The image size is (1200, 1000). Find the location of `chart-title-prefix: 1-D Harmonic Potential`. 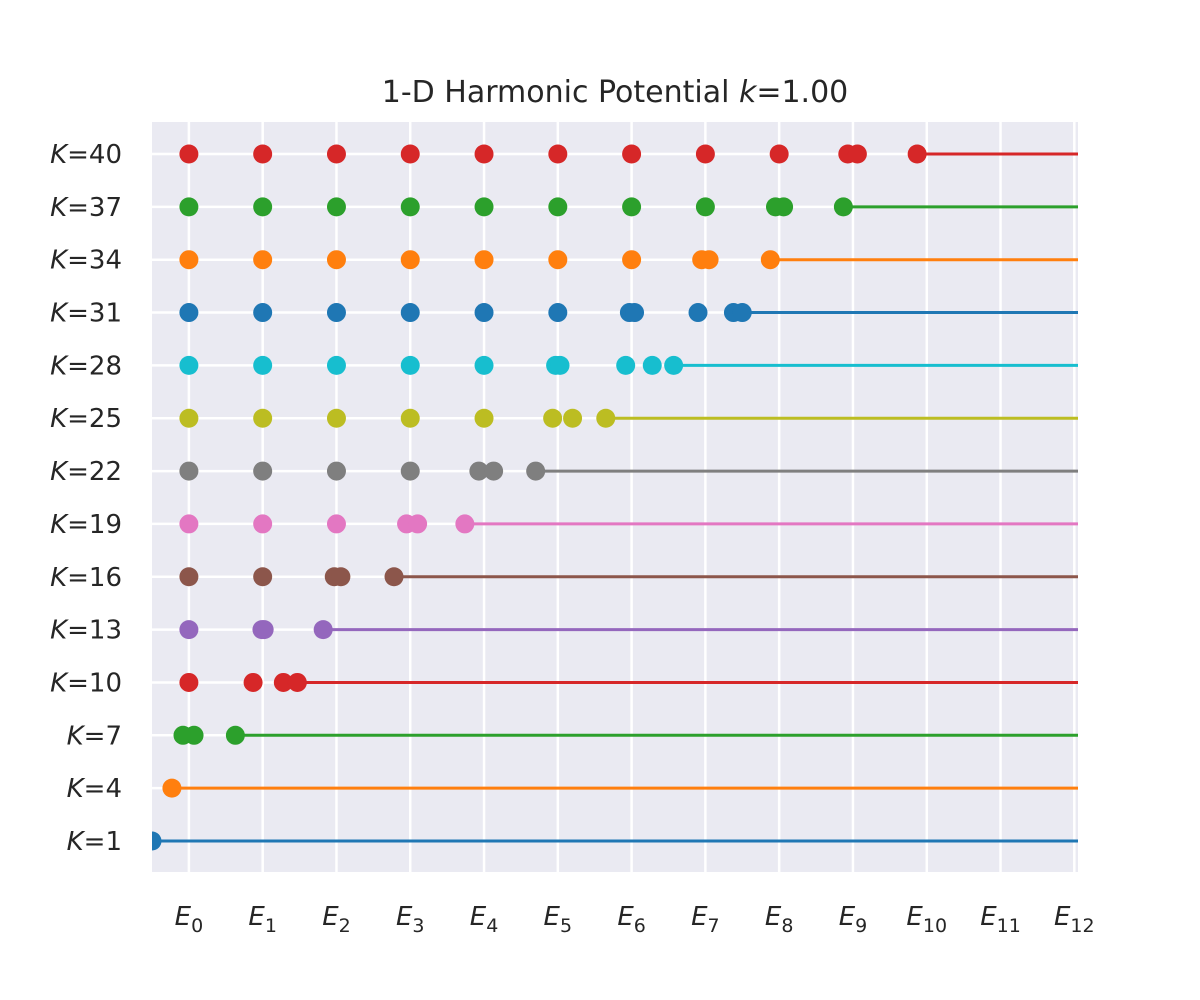

chart-title-prefix: 1-D Harmonic Potential is located at coordinates (560, 92).